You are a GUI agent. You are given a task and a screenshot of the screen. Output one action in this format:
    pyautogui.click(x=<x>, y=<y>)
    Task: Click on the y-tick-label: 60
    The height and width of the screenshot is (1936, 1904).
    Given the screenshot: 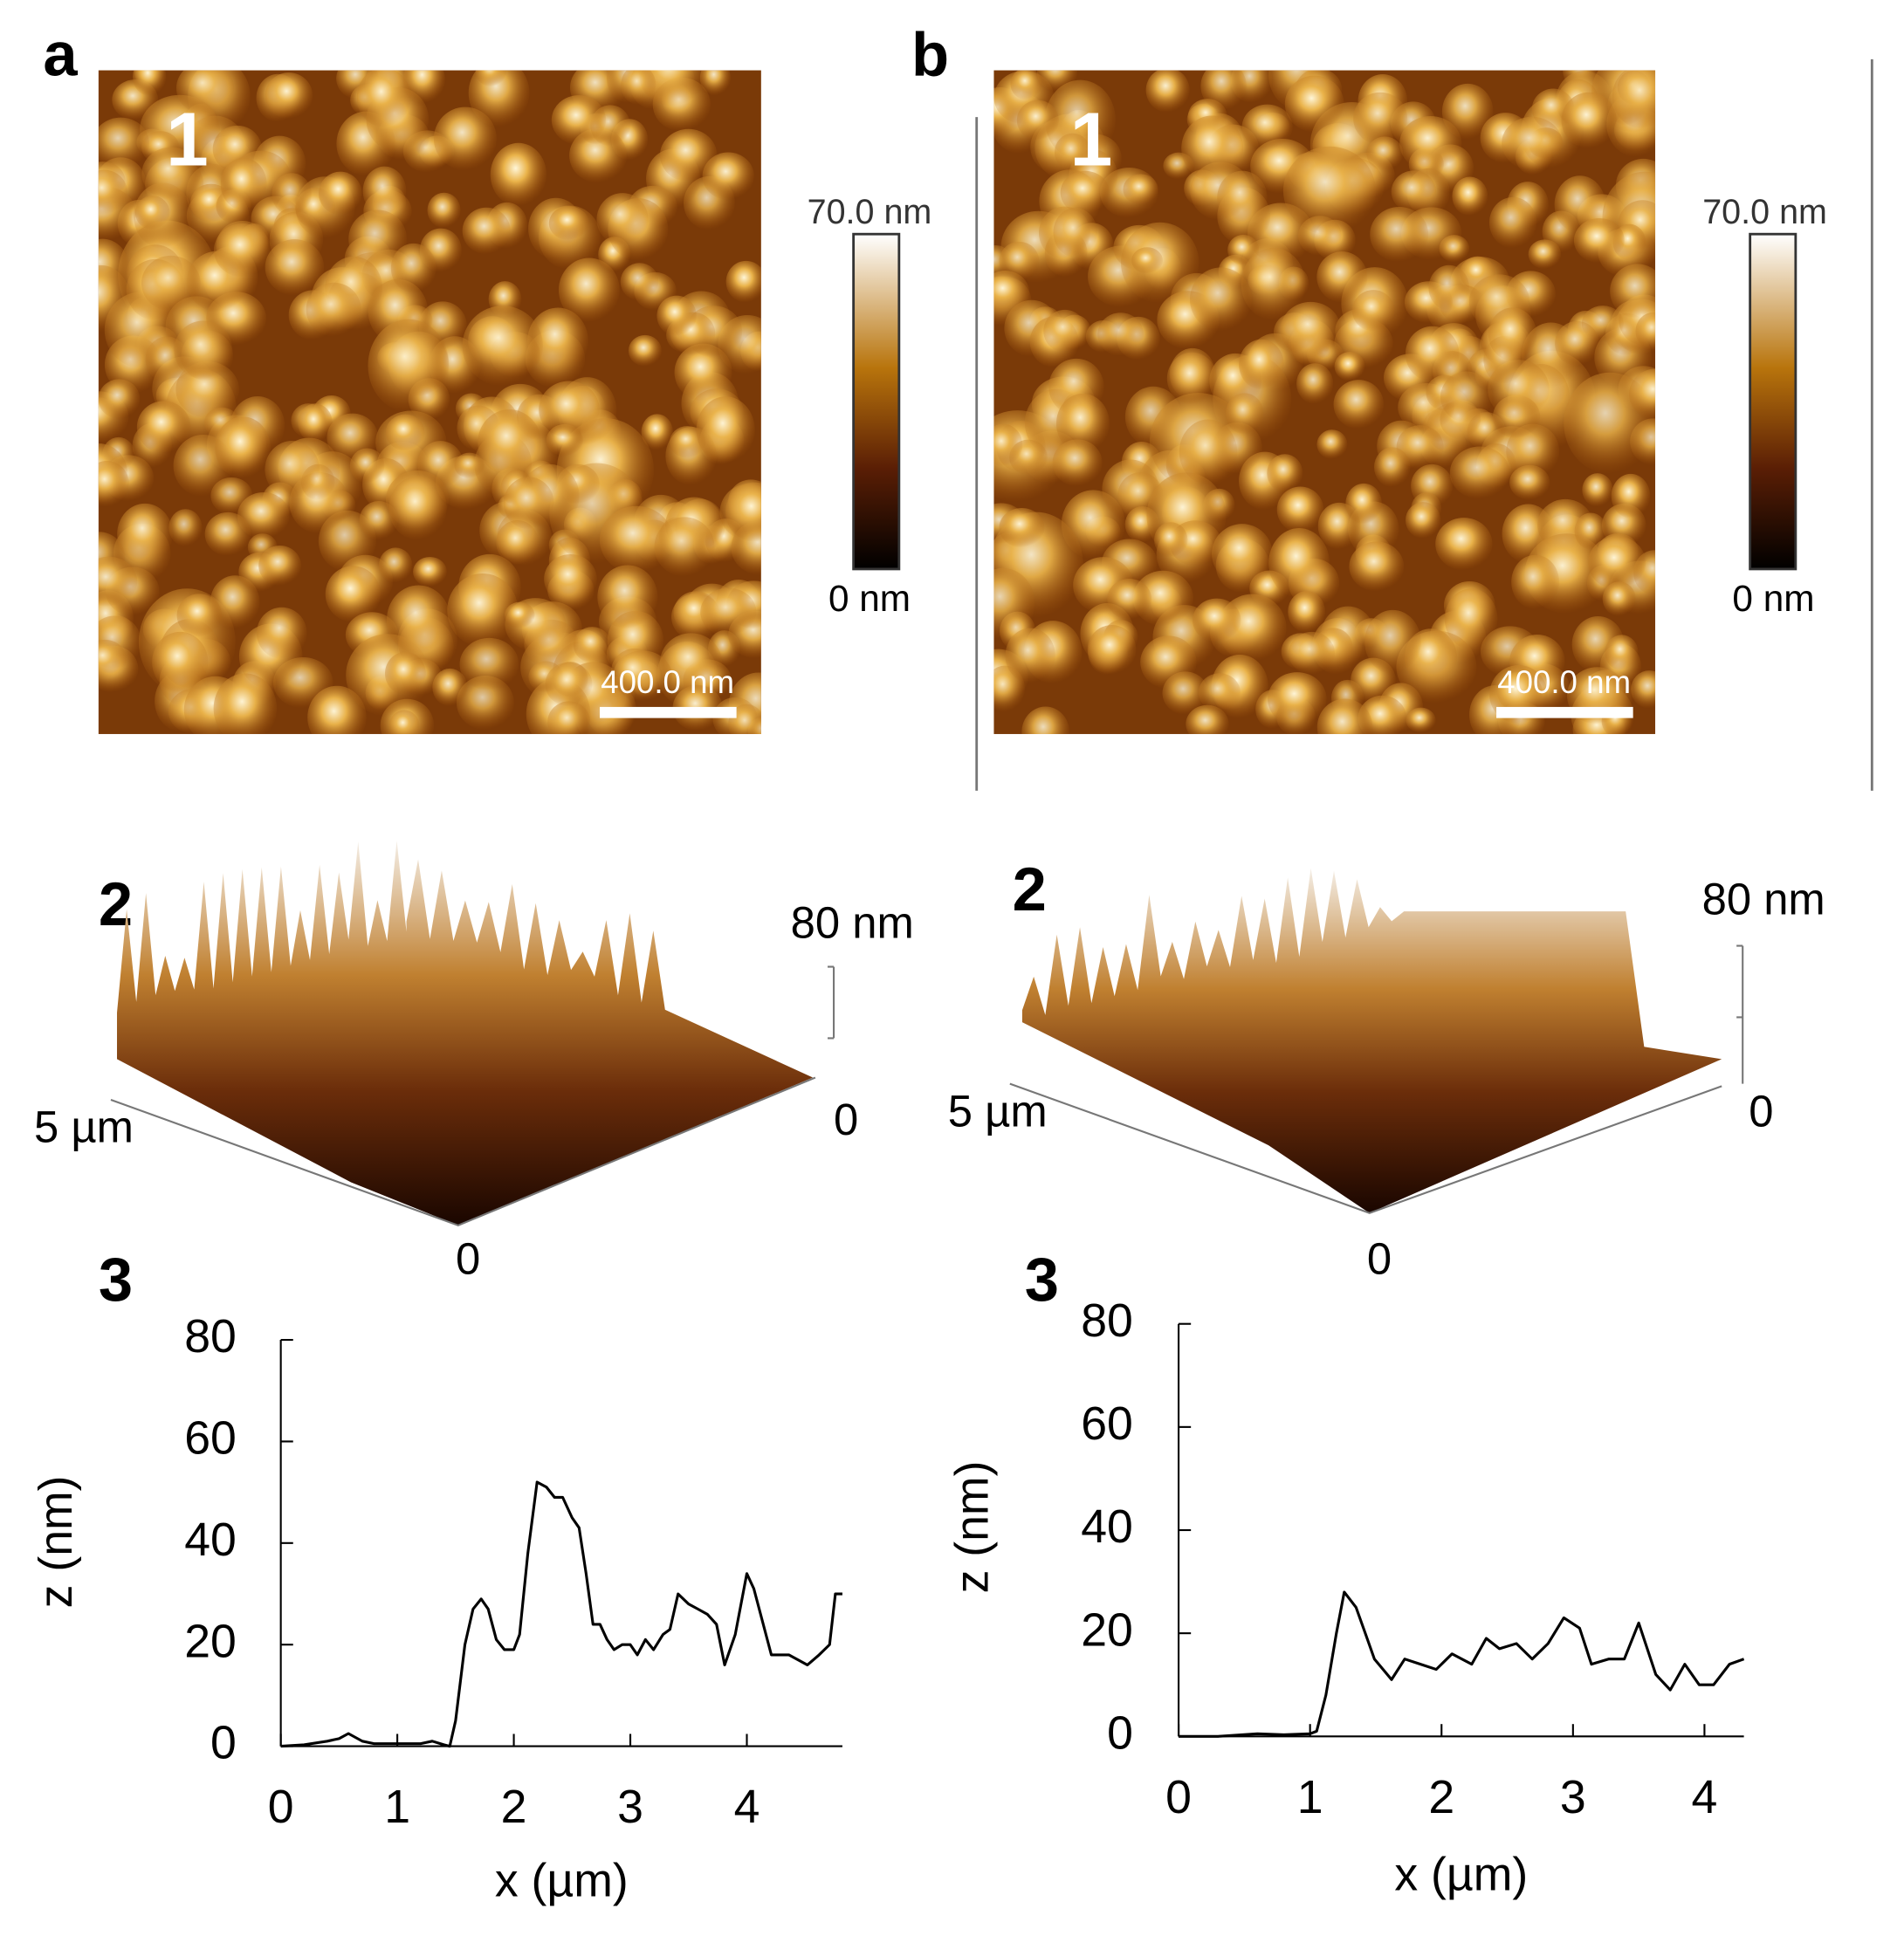 What is the action you would take?
    pyautogui.click(x=210, y=1439)
    